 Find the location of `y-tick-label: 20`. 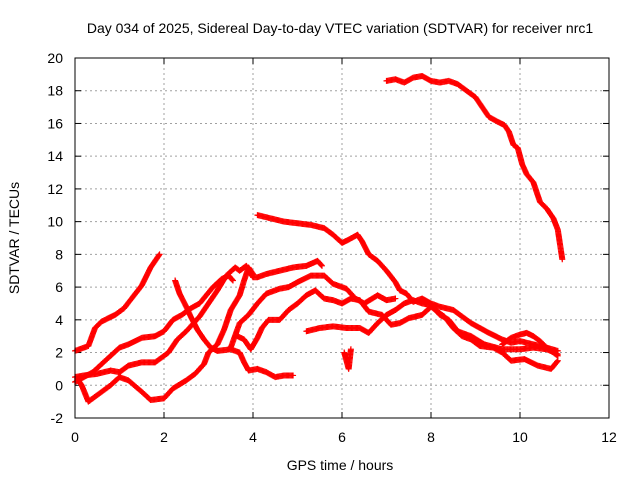

y-tick-label: 20 is located at coordinates (55, 58).